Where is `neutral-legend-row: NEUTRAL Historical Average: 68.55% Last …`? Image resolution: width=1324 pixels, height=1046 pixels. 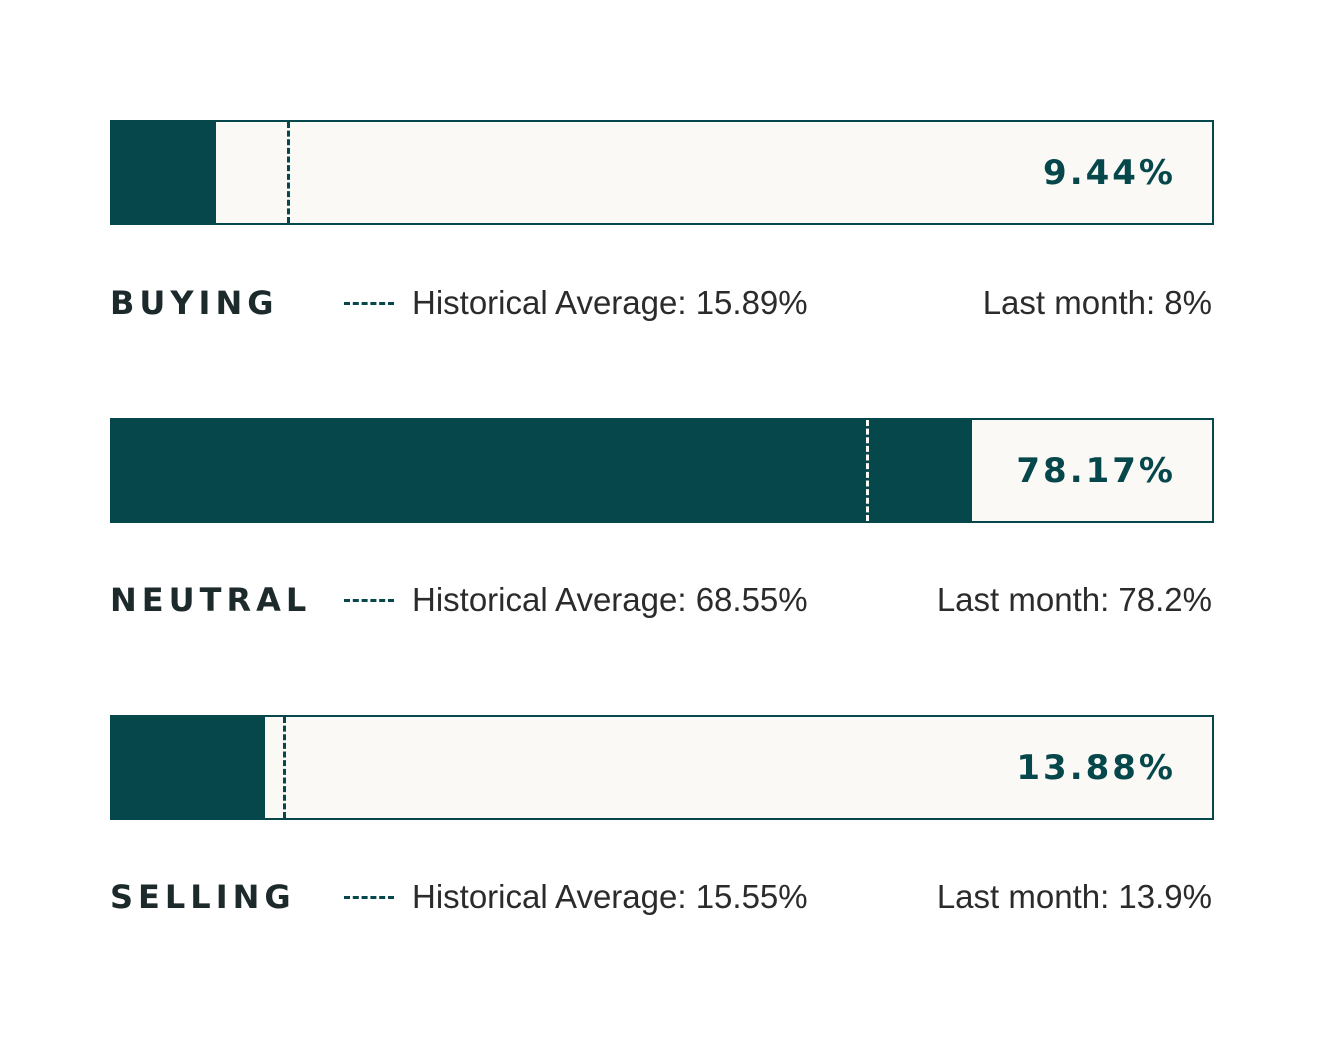 neutral-legend-row: NEUTRAL Historical Average: 68.55% Last … is located at coordinates (662, 600).